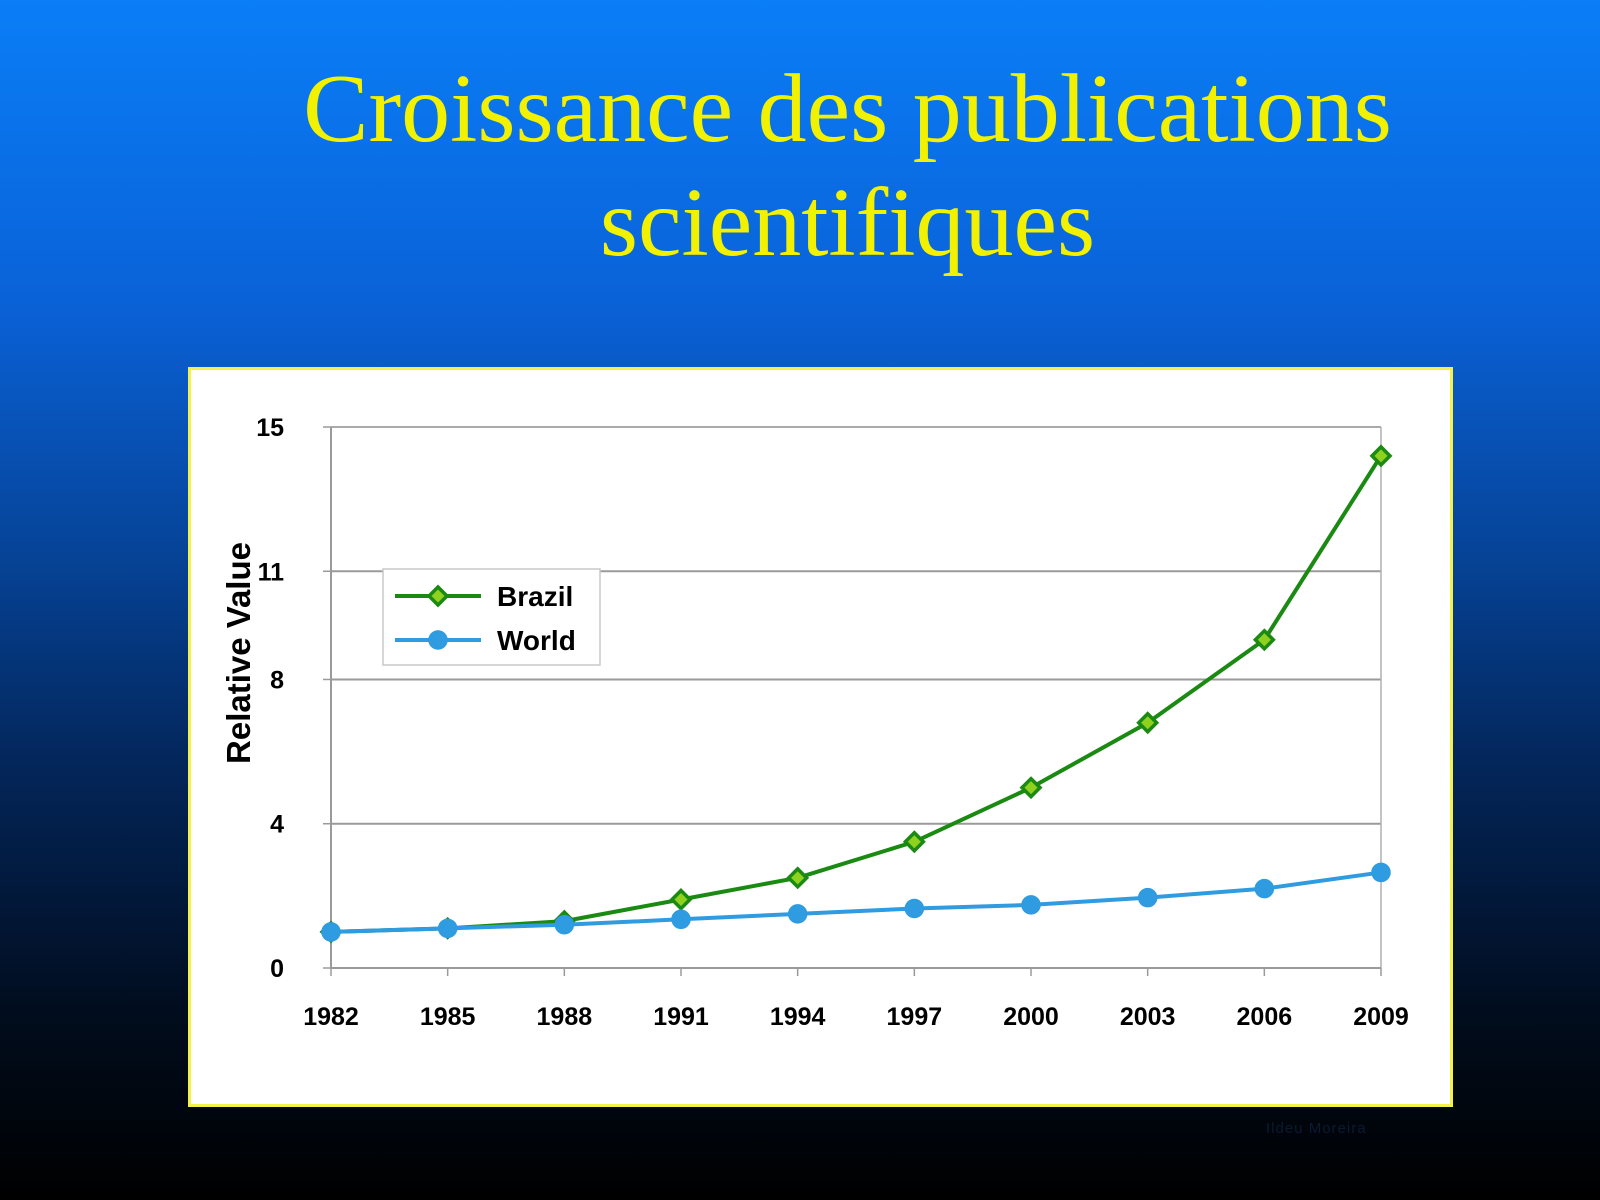  I want to click on y-tick-label: 15, so click(270, 428).